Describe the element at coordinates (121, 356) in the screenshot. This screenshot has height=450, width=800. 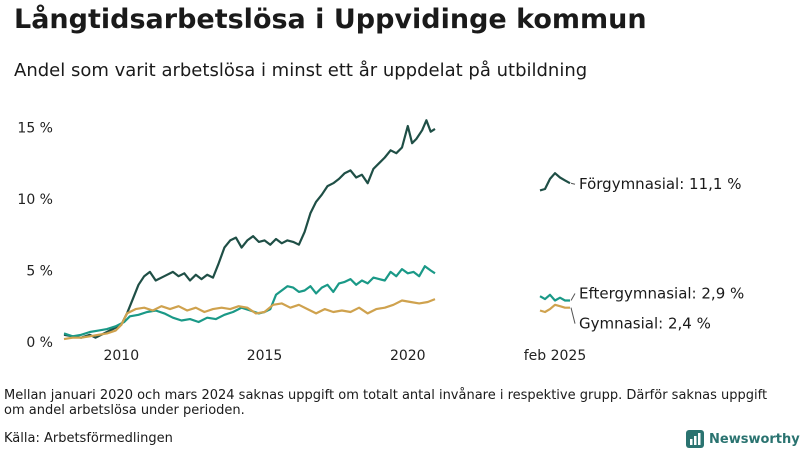
I see `x-tick-label: 2010` at that location.